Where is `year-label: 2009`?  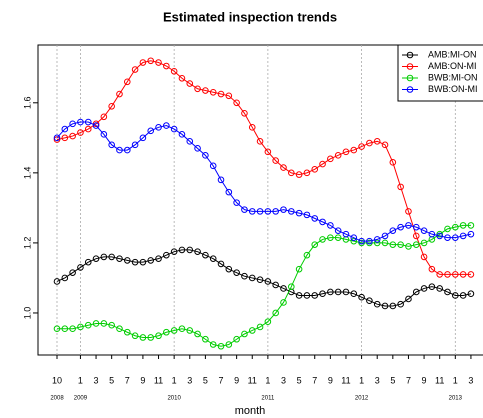 year-label: 2009 is located at coordinates (81, 399).